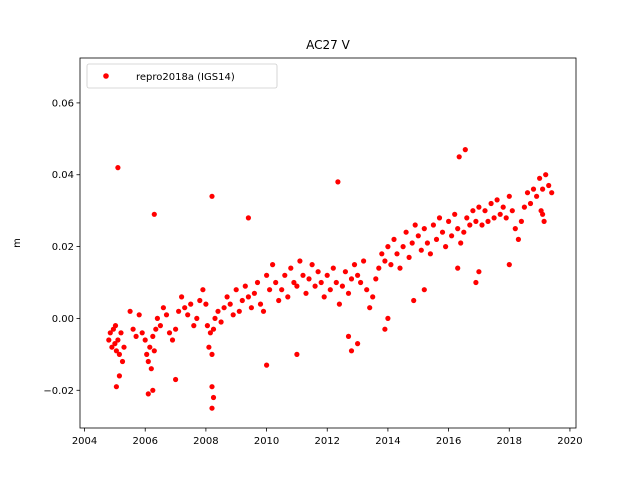  I want to click on y-tick-label: −0.02, so click(58, 391).